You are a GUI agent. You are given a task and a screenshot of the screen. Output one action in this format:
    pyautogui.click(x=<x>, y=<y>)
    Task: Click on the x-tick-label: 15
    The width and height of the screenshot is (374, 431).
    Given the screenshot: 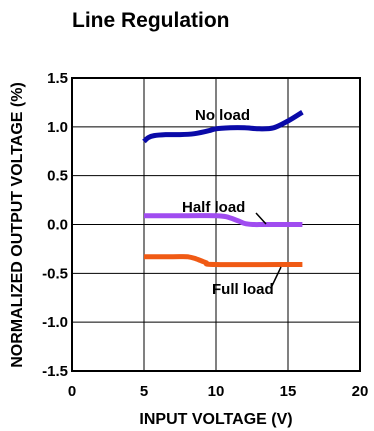 What is the action you would take?
    pyautogui.click(x=288, y=391)
    